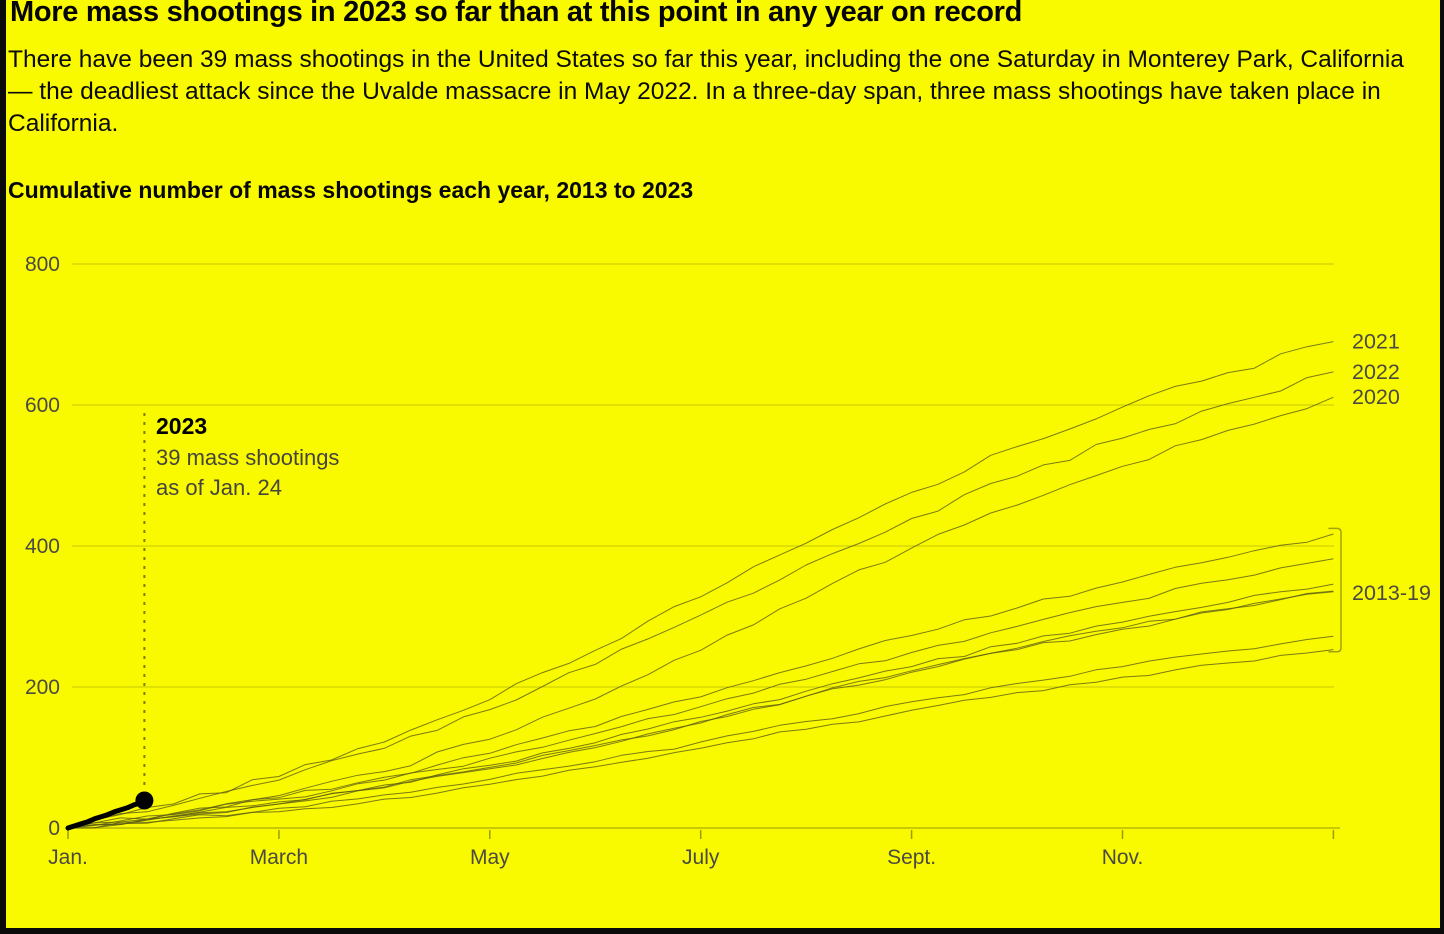 Image resolution: width=1444 pixels, height=934 pixels. I want to click on line-label-2022: 2022, so click(1376, 372).